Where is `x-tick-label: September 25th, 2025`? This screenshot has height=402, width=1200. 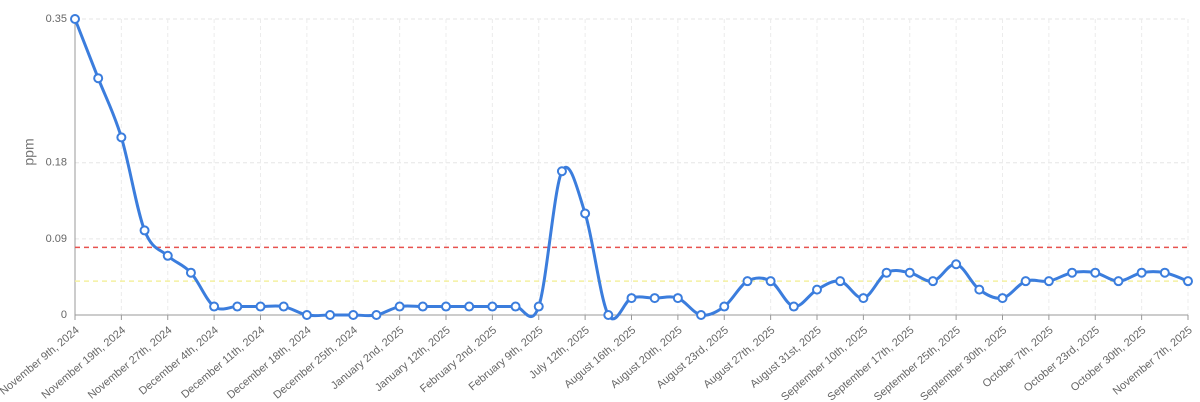 x-tick-label: September 25th, 2025 is located at coordinates (917, 363).